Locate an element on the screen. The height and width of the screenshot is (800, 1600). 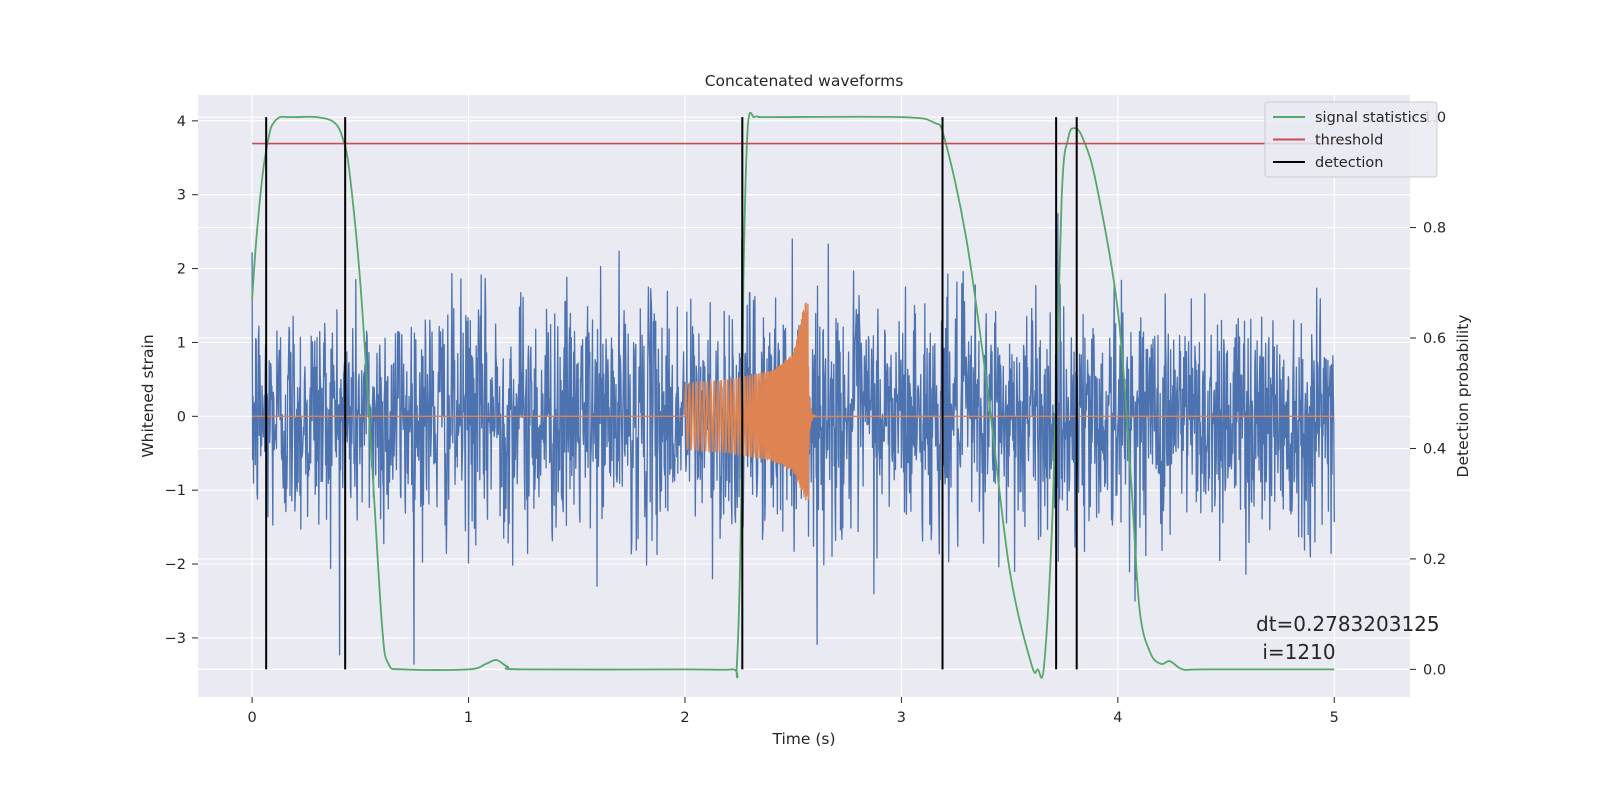
legend-label: signal statistics is located at coordinates (1371, 118).